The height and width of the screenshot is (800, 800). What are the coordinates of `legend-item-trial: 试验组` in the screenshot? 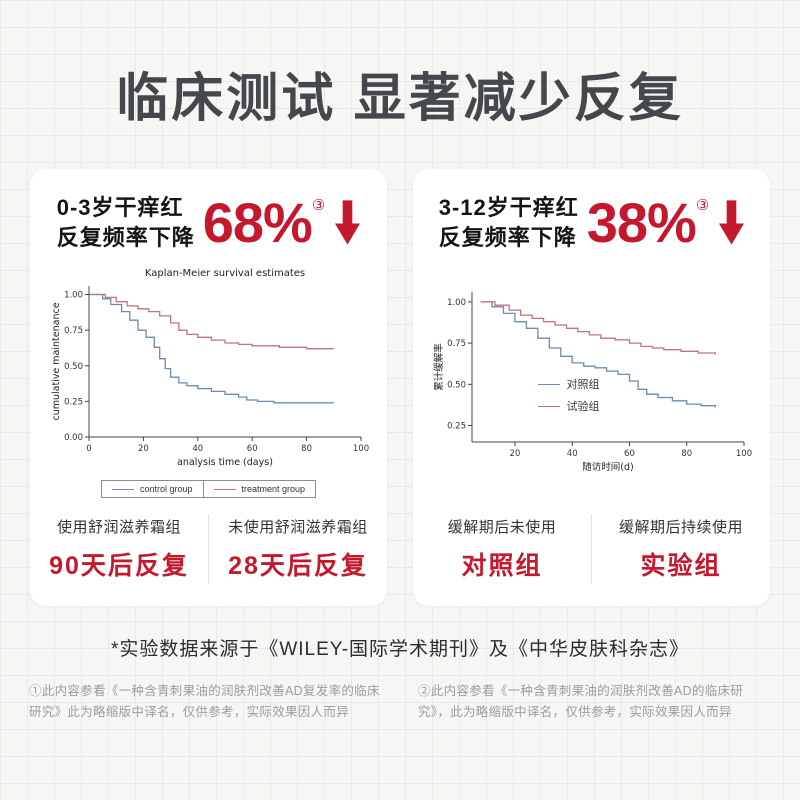 It's located at (568, 406).